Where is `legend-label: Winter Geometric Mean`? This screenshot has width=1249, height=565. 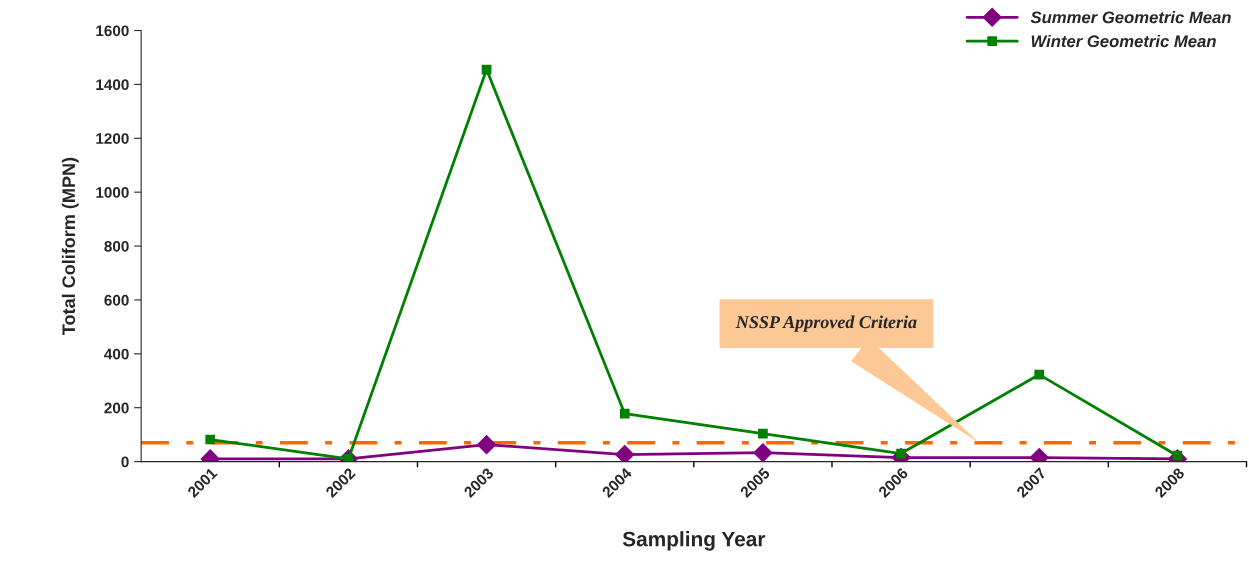 legend-label: Winter Geometric Mean is located at coordinates (1123, 41).